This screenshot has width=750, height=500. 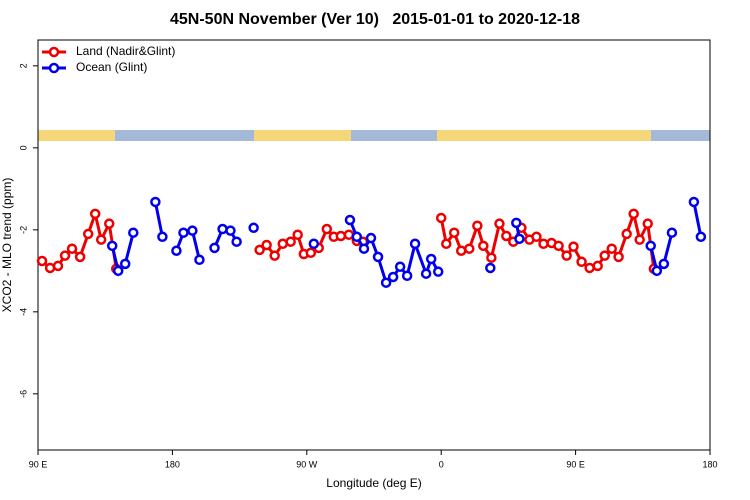 What do you see at coordinates (23, 394) in the screenshot?
I see `y-tick-label: -6` at bounding box center [23, 394].